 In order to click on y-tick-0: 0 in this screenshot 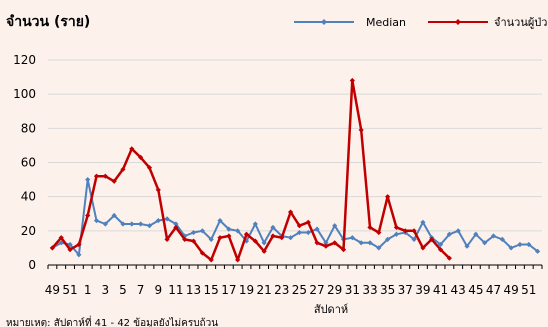, I will do `click(32, 265)`.